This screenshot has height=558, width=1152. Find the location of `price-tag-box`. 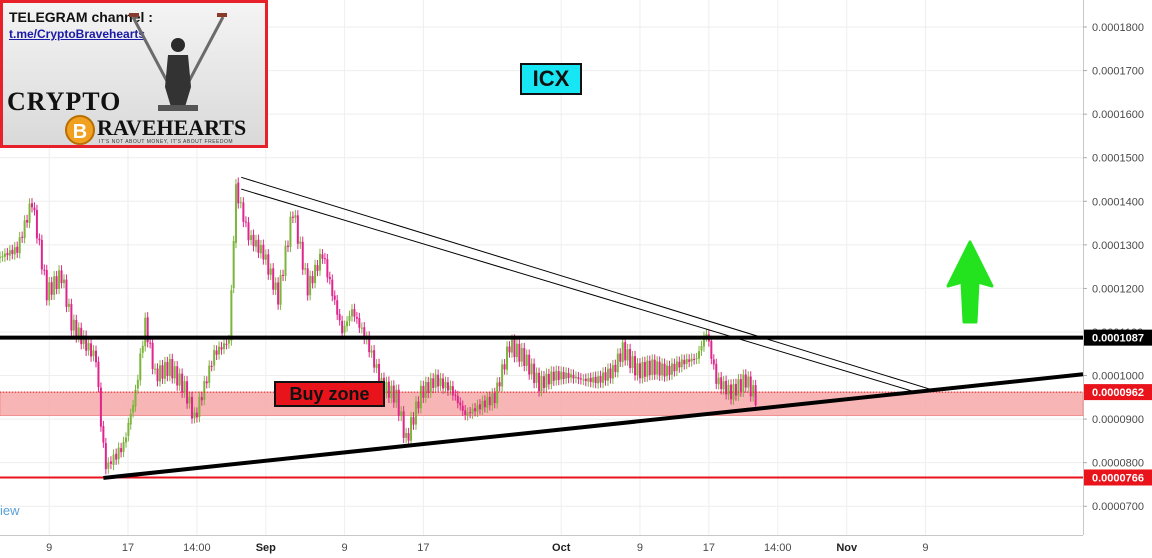

price-tag-box is located at coordinates (1118, 392).